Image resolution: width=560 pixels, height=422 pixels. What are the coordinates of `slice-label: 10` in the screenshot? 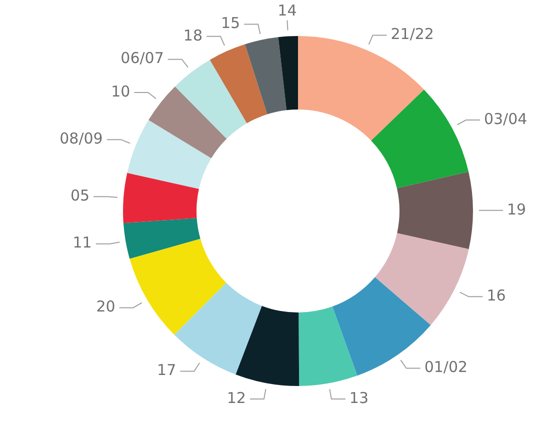 It's located at (120, 91).